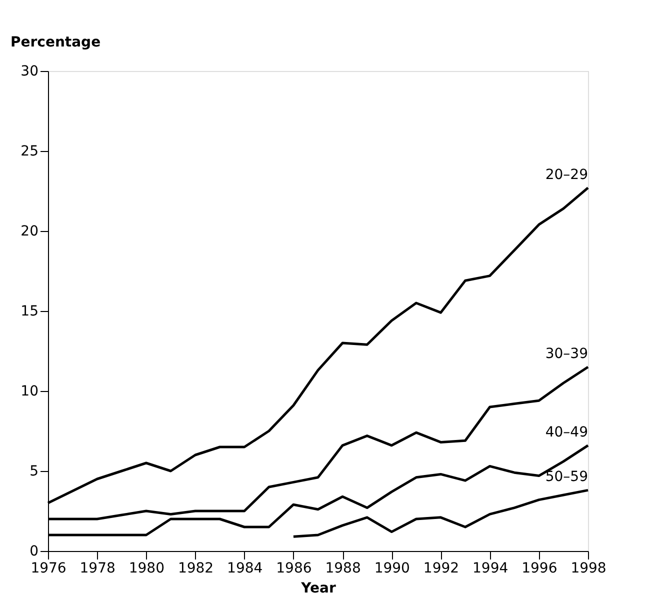  What do you see at coordinates (490, 568) in the screenshot?
I see `x-tick-label: 1994` at bounding box center [490, 568].